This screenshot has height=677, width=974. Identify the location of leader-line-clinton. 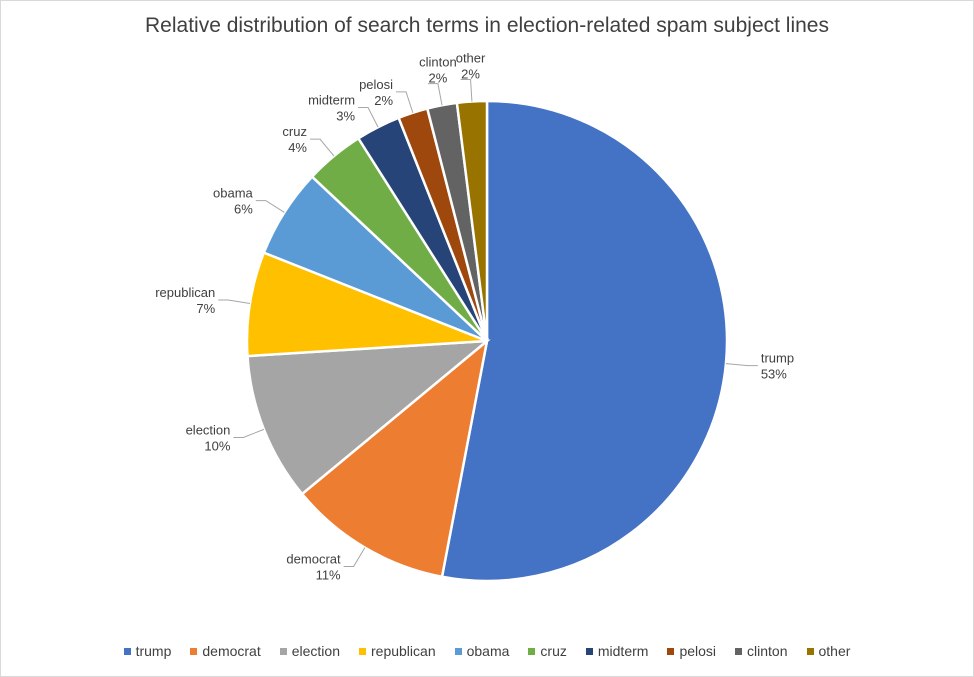
(435, 94).